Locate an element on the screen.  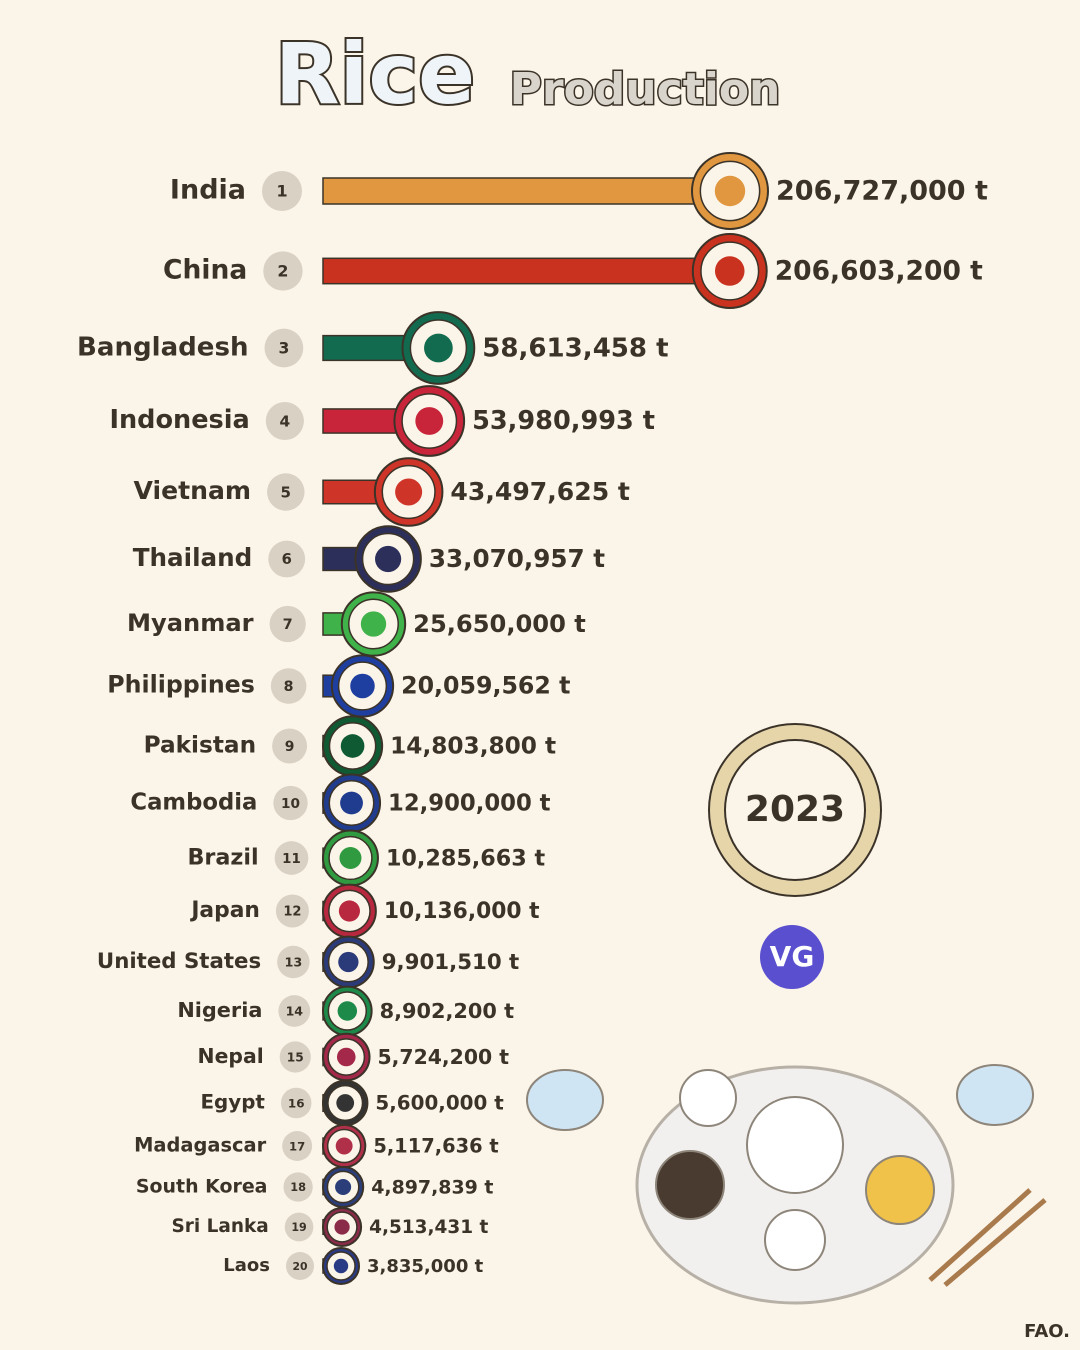
value-label: 12,900,000 t is located at coordinates (469, 804).